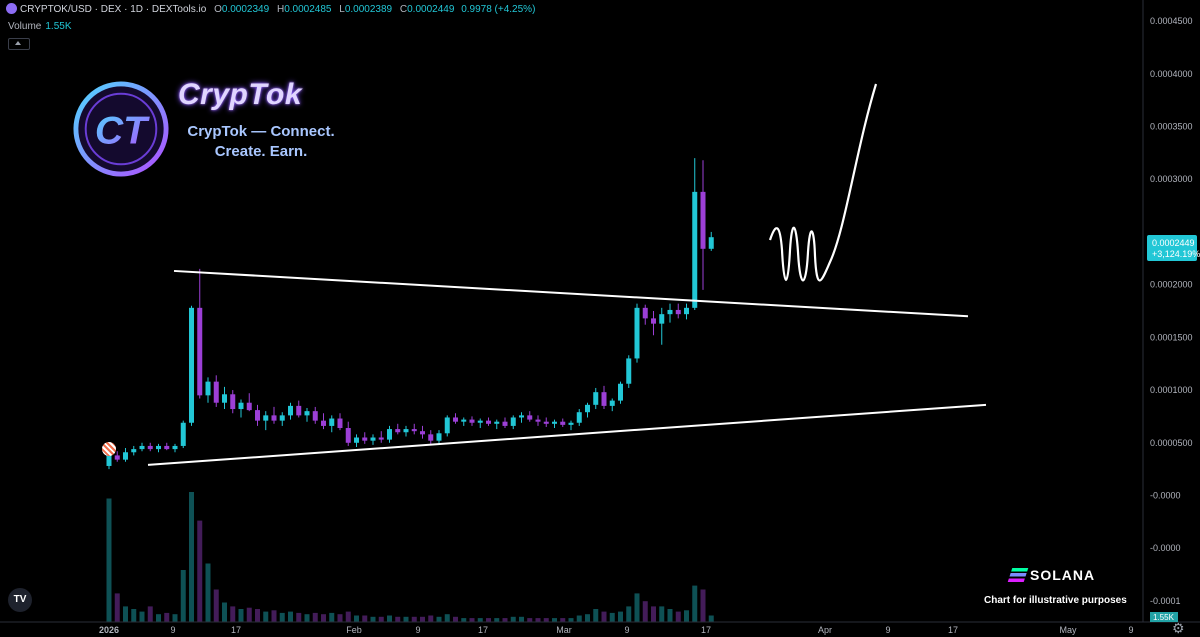  What do you see at coordinates (58, 26) in the screenshot?
I see `volume-value: 1.55K` at bounding box center [58, 26].